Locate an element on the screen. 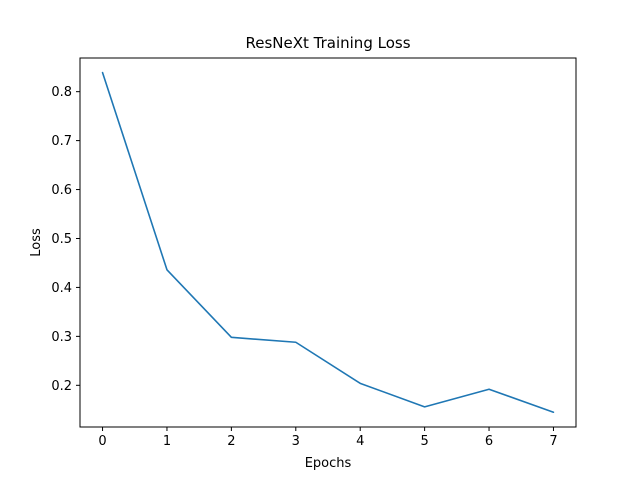 This screenshot has width=640, height=480. chart-title: ResNeXt Training Loss is located at coordinates (327, 43).